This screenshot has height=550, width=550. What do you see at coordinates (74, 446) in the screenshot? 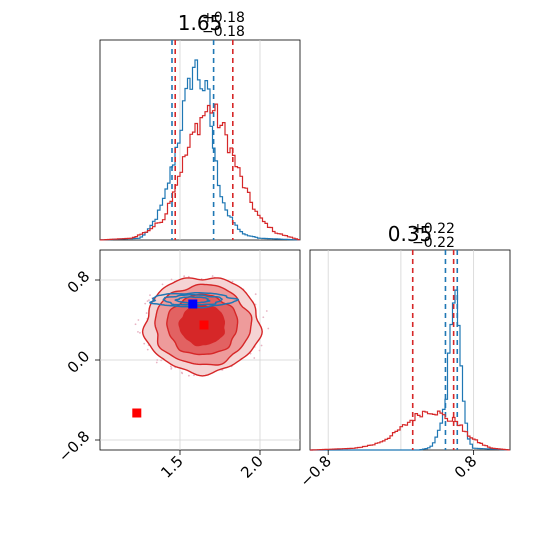
I see `y-tick-label: −0.8` at bounding box center [74, 446].